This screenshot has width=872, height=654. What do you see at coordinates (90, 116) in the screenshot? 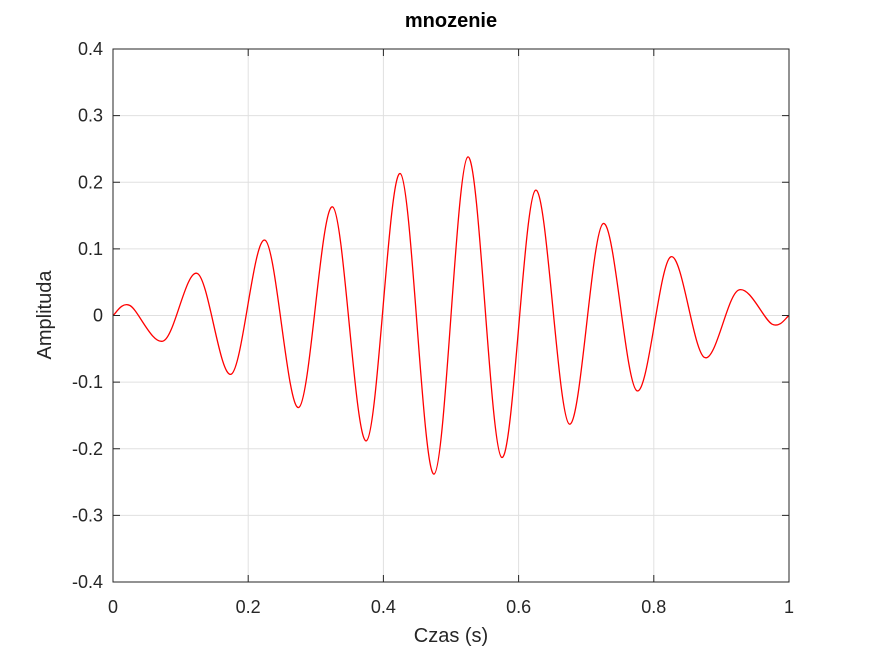
I see `y-tick-label: 0.3` at bounding box center [90, 116].